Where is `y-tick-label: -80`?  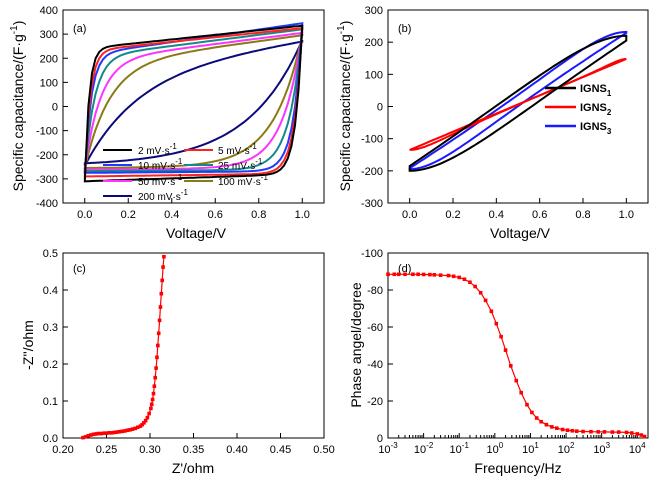
y-tick-label: -80 is located at coordinates (375, 291).